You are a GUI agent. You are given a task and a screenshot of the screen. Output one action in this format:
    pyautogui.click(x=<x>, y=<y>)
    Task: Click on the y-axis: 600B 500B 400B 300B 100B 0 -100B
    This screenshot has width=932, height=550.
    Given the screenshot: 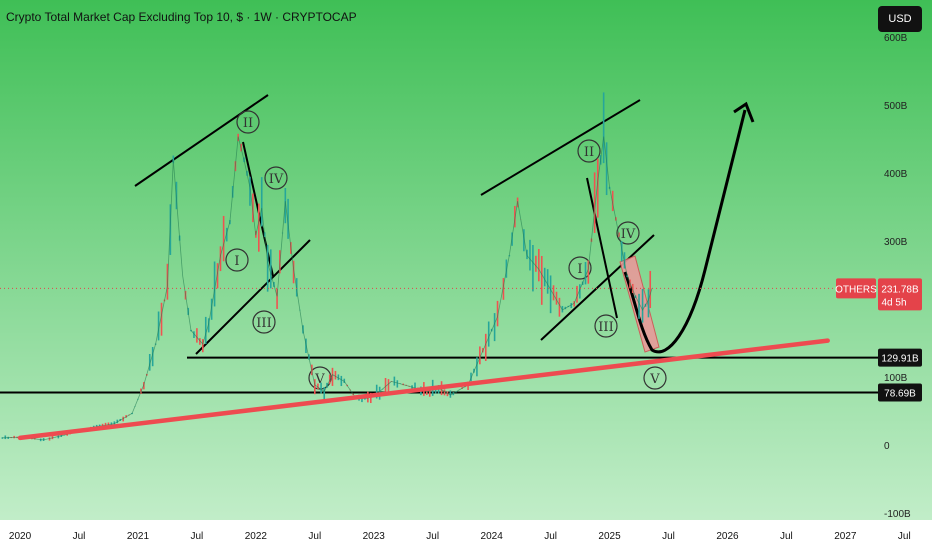 What is the action you would take?
    pyautogui.click(x=897, y=276)
    